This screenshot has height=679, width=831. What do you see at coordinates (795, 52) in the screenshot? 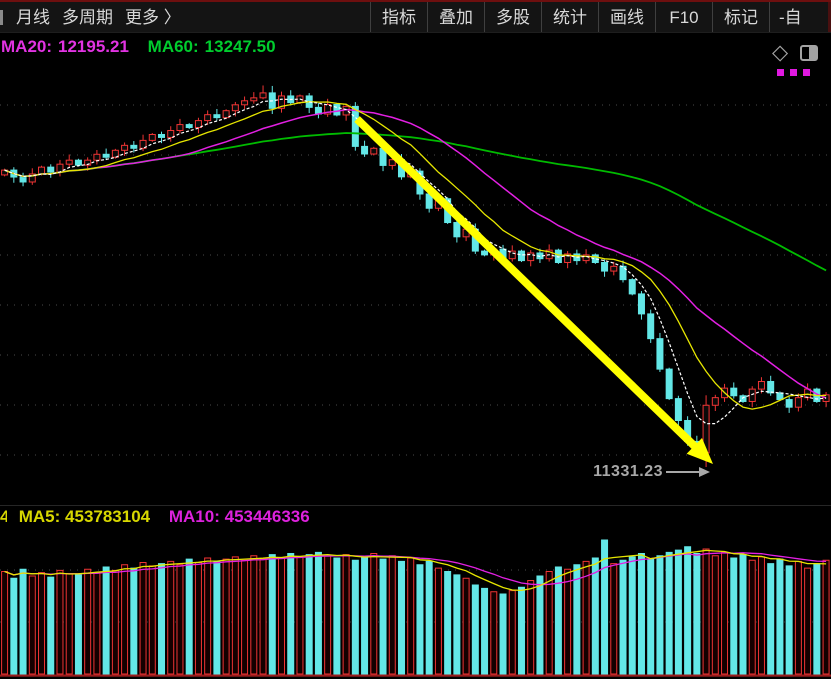
I see `chart-corner-tools: ◇` at bounding box center [795, 52].